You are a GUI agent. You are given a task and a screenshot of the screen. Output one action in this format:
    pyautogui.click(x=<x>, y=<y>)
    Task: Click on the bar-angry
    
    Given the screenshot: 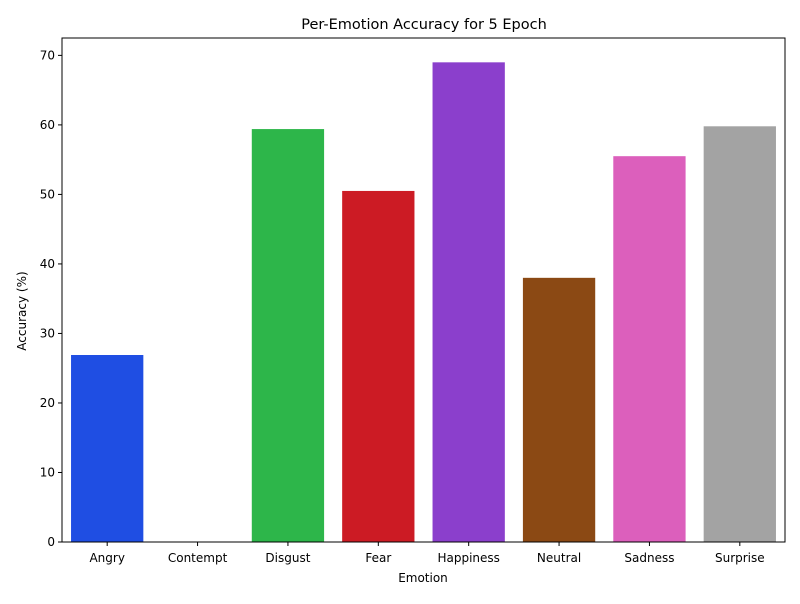 What is the action you would take?
    pyautogui.click(x=107, y=448)
    